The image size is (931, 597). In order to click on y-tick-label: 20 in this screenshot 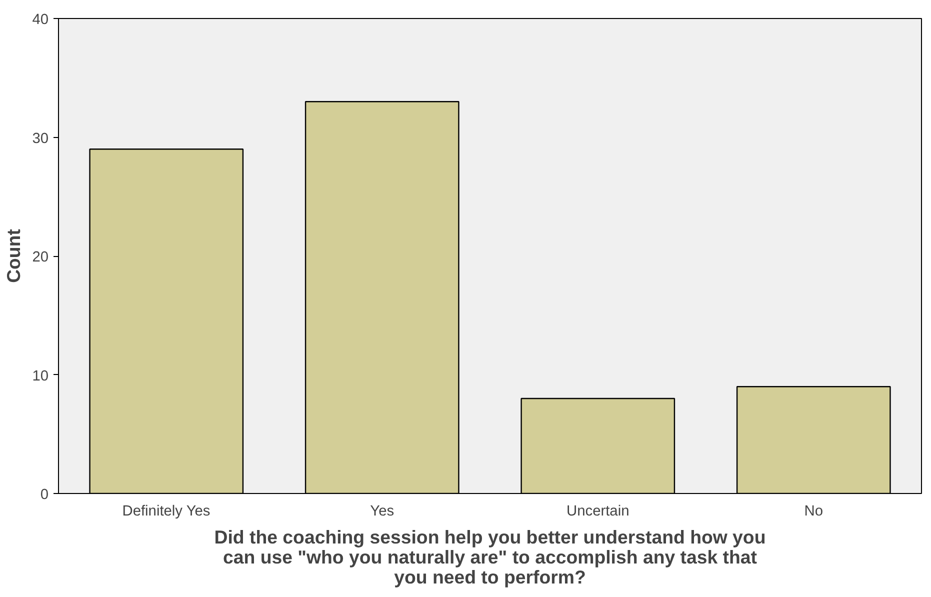, I will do `click(40, 258)`.